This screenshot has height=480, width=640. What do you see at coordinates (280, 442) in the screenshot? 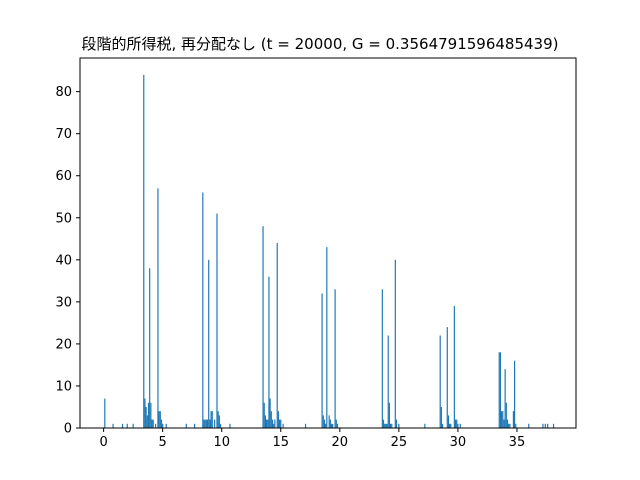
I see `x-tick-label: 15` at bounding box center [280, 442].